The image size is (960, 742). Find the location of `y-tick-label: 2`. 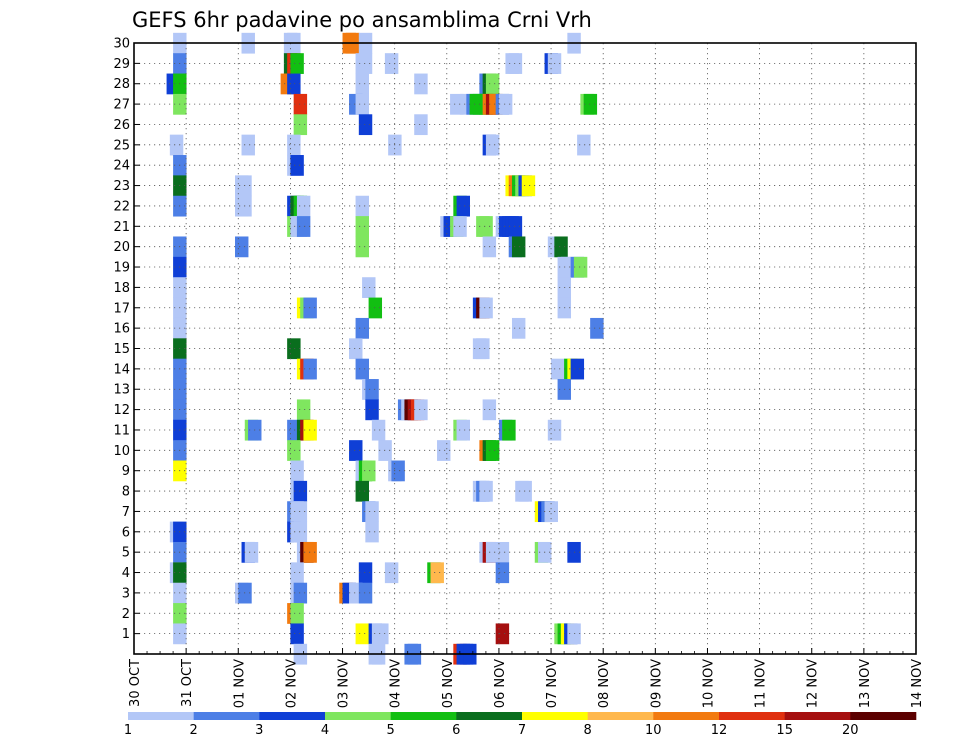

y-tick-label: 2 is located at coordinates (126, 614).